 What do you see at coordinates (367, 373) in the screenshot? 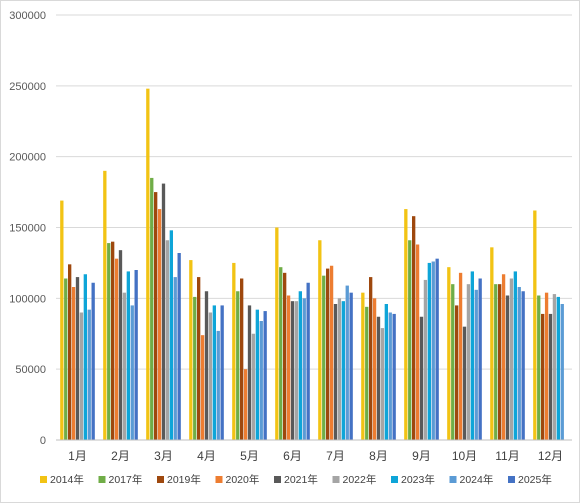
I see `bar-2017年-8月` at bounding box center [367, 373].